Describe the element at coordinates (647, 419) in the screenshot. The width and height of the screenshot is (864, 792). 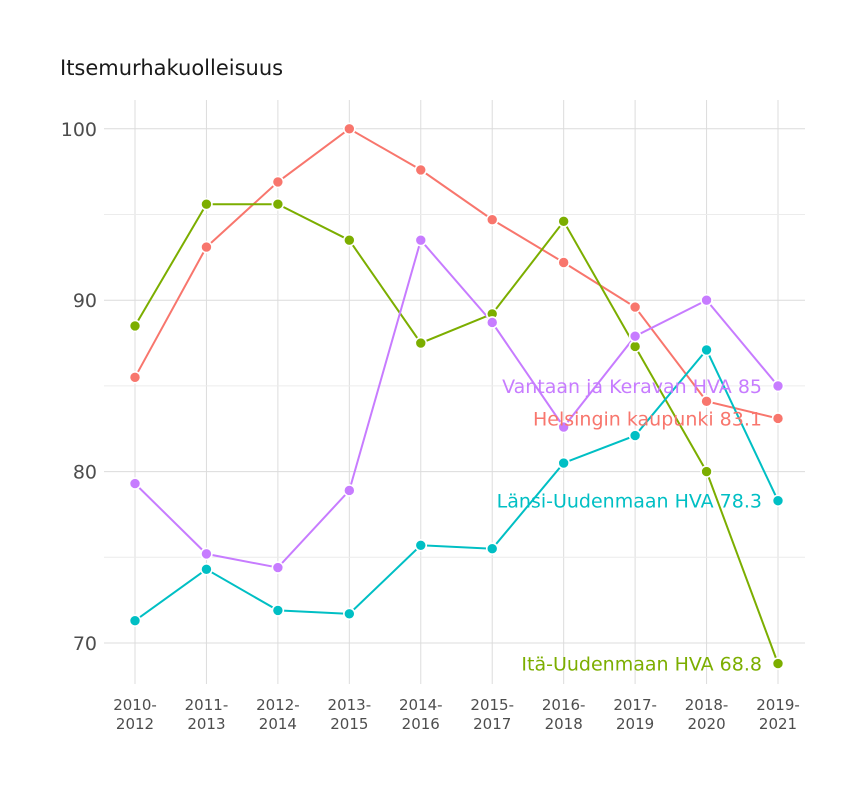
I see `series-end-label: Helsingin kaupunki 83.1` at that location.